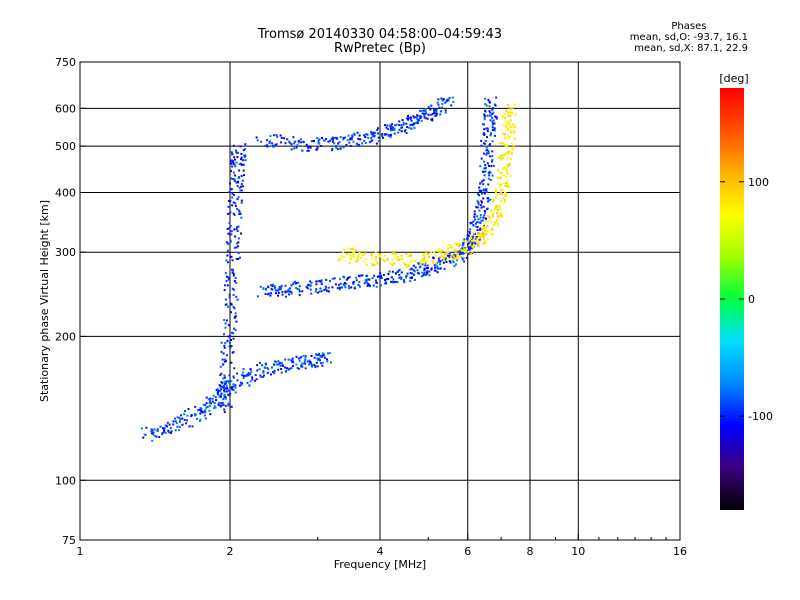  What do you see at coordinates (380, 551) in the screenshot?
I see `x-tick-label: 4` at bounding box center [380, 551].